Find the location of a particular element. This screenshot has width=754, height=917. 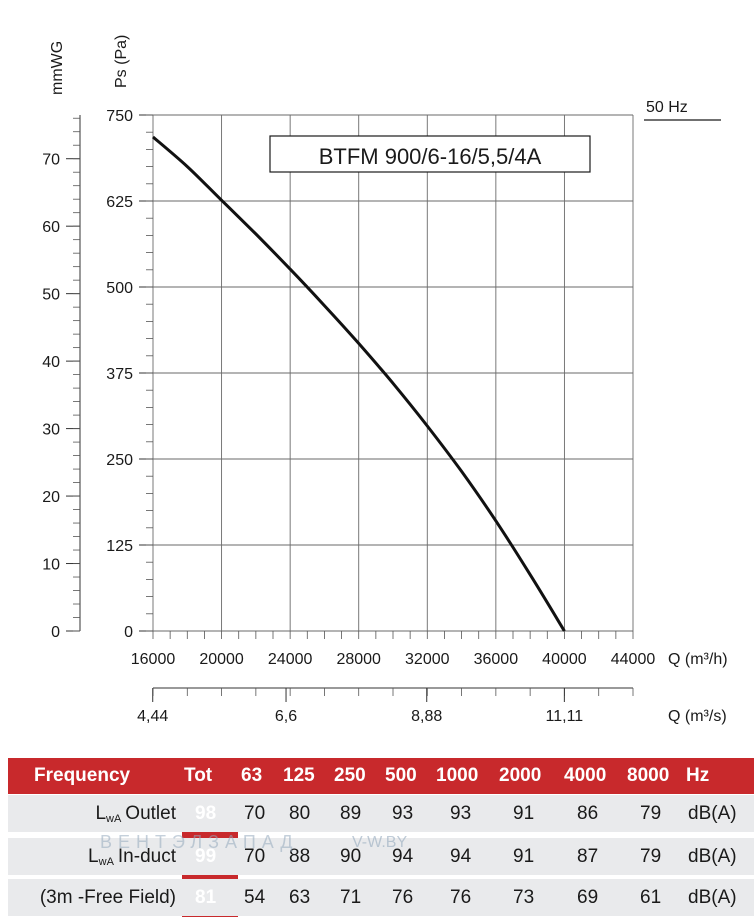

x-tick-label: 44000 is located at coordinates (633, 659).